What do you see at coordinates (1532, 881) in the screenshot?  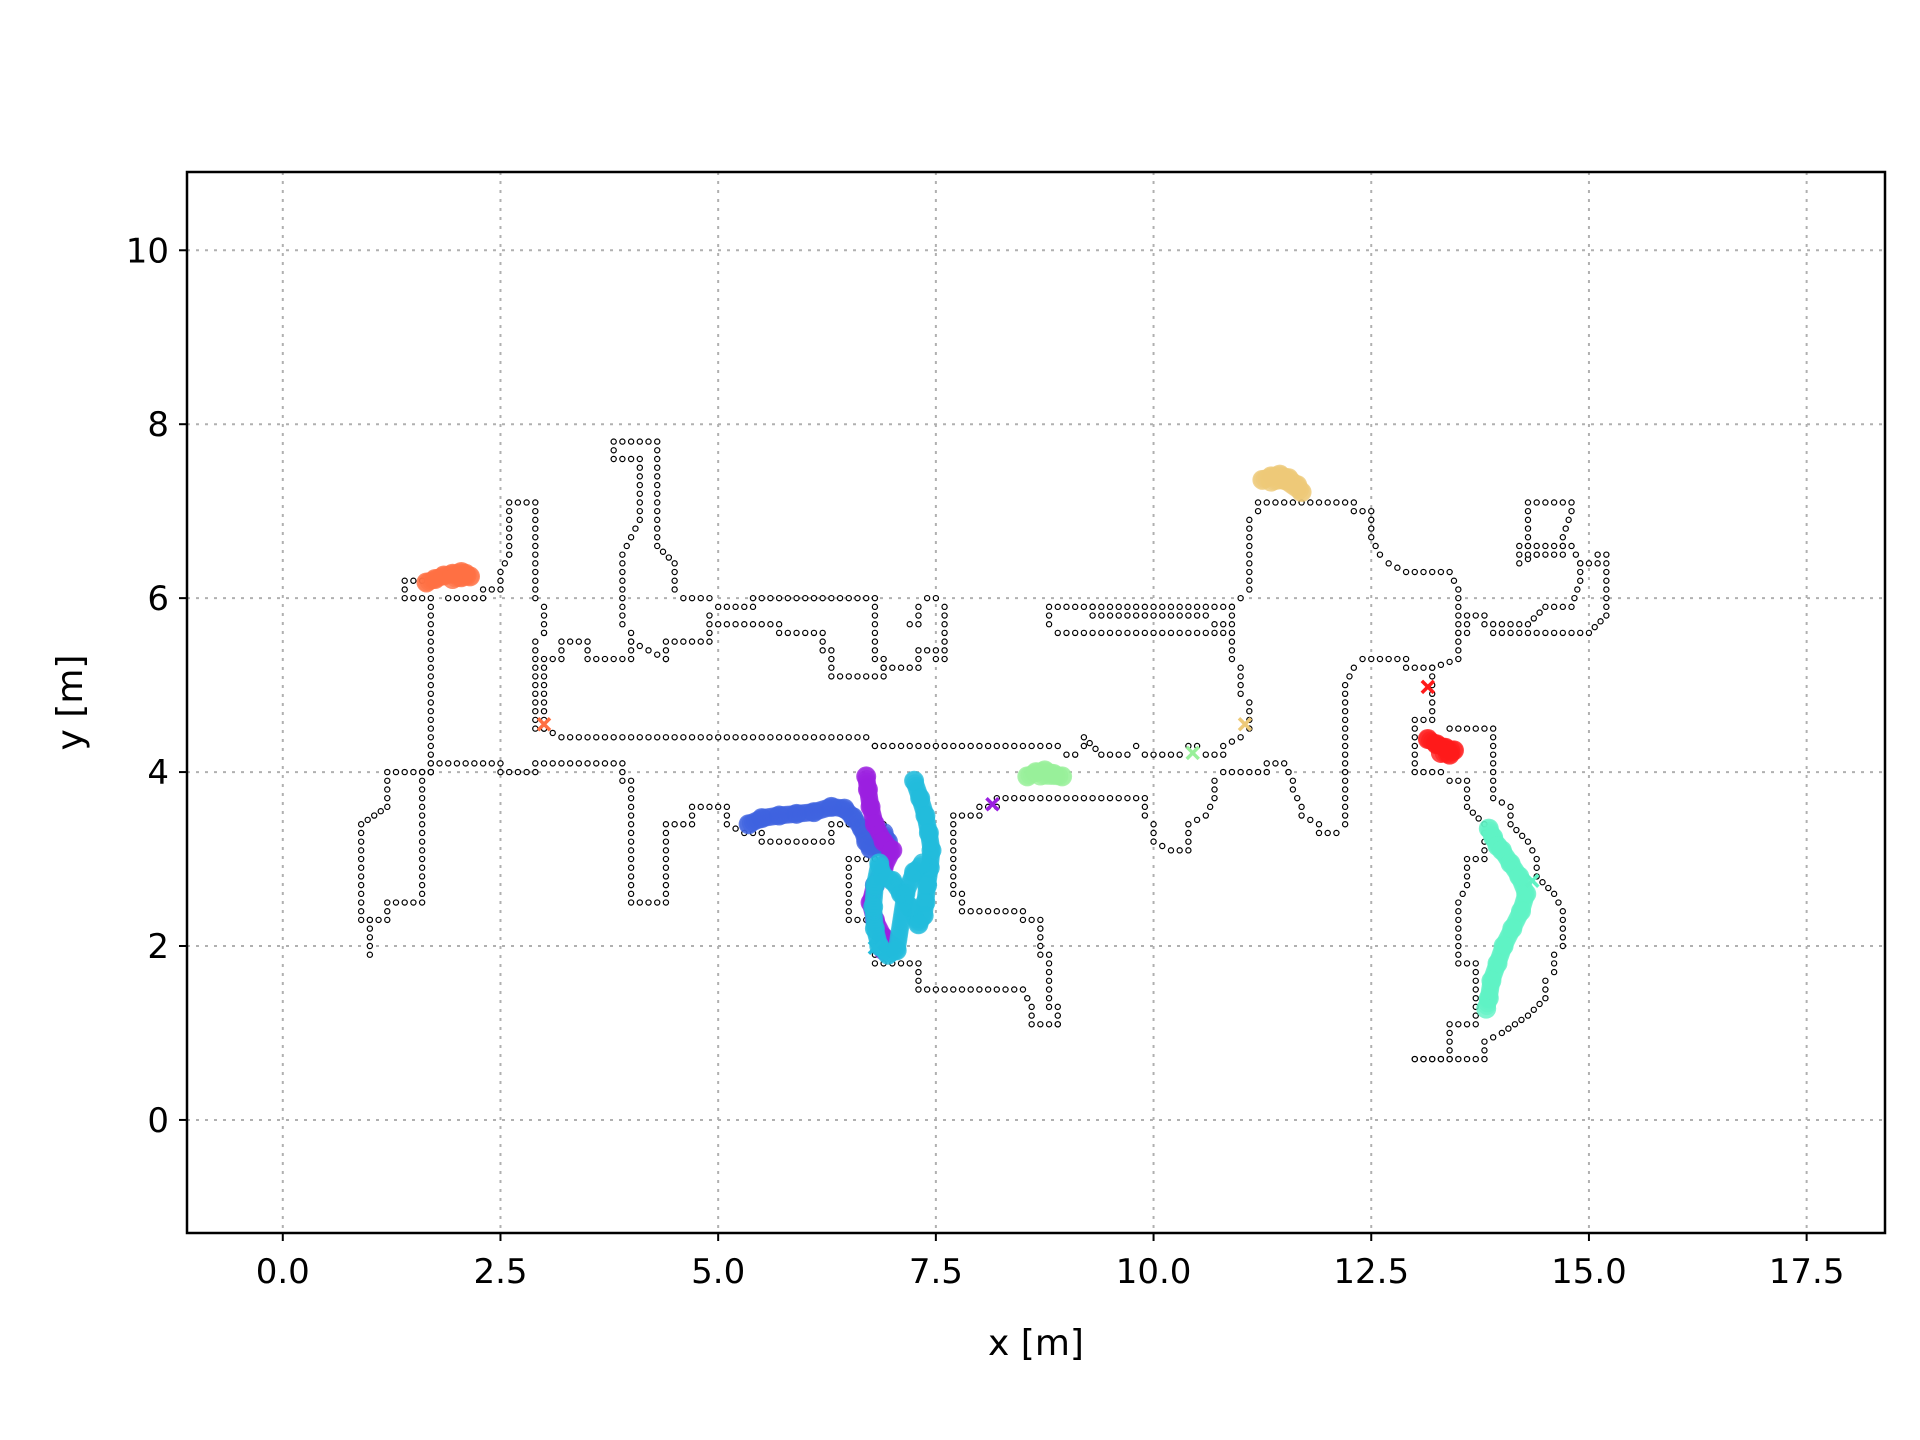 I see `goal-x-marker` at bounding box center [1532, 881].